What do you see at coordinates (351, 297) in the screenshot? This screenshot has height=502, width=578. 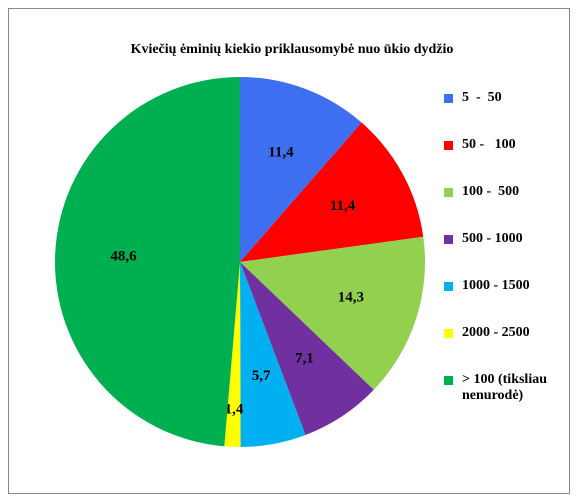 I see `data-label: 14,3` at bounding box center [351, 297].